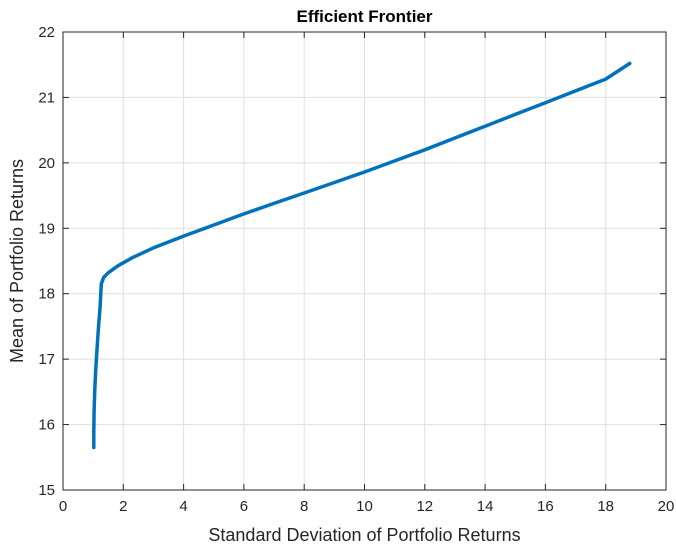 The image size is (676, 547). What do you see at coordinates (46, 97) in the screenshot?
I see `y-tick-label: 21` at bounding box center [46, 97].